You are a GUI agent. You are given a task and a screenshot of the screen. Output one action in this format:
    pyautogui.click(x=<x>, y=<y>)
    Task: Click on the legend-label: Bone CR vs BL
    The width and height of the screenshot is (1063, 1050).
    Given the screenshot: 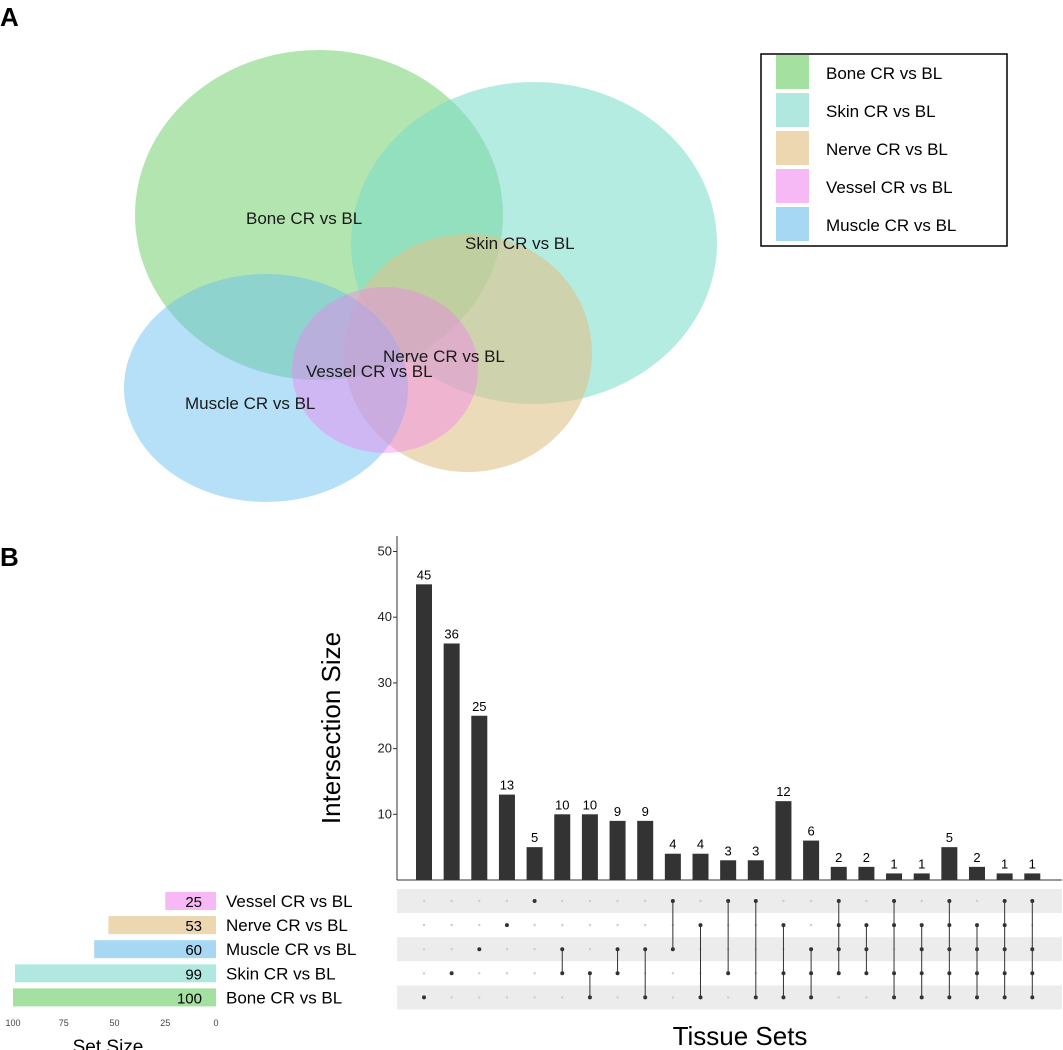 What is the action you would take?
    pyautogui.click(x=884, y=73)
    